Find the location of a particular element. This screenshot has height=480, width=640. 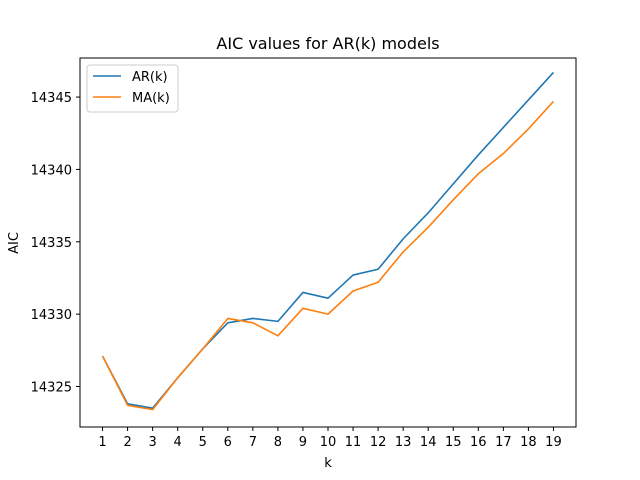

legend-label-ma: MA(k) is located at coordinates (151, 98).